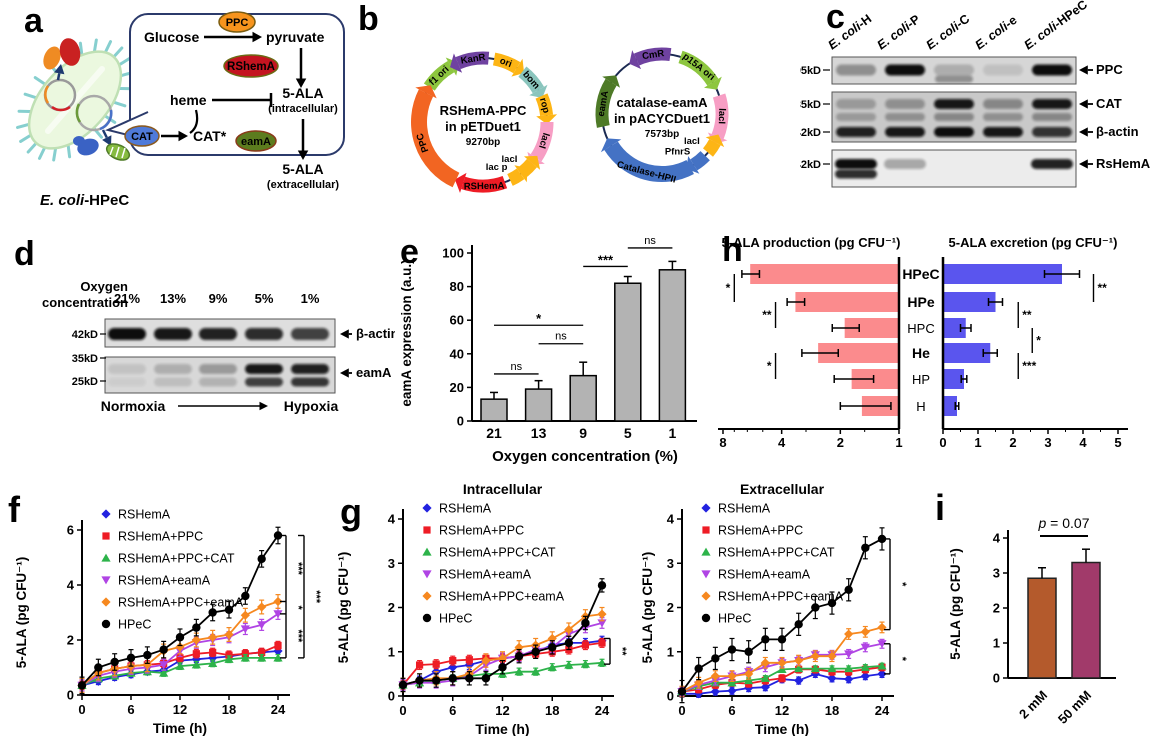  Describe the element at coordinates (776, 553) in the screenshot. I see `legend-item: RSHemA+PPC+CAT` at that location.